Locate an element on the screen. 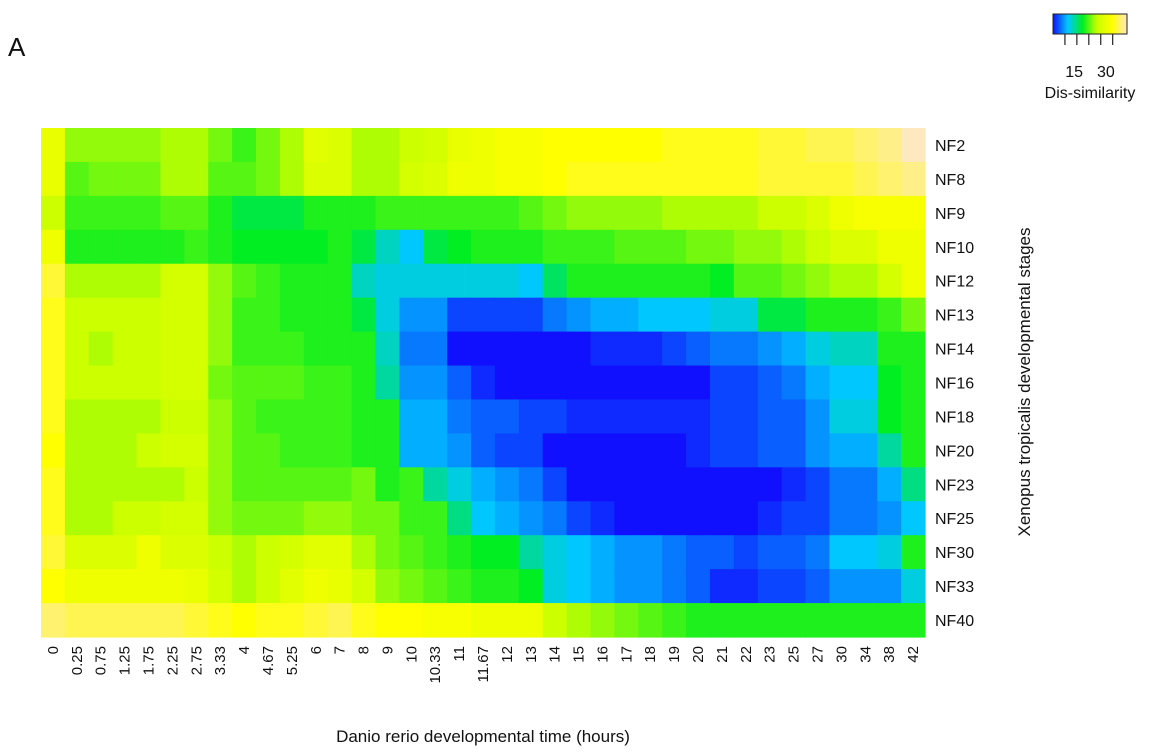  column-label: 34 is located at coordinates (865, 654).